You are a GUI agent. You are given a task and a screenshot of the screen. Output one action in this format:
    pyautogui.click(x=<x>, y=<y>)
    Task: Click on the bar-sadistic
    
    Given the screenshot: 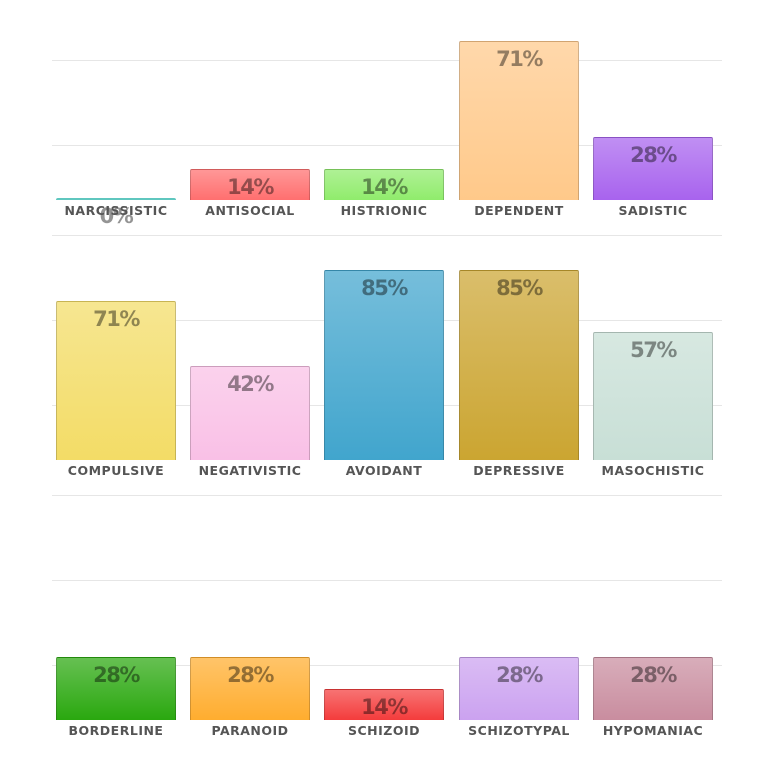 What is the action you would take?
    pyautogui.click(x=653, y=168)
    